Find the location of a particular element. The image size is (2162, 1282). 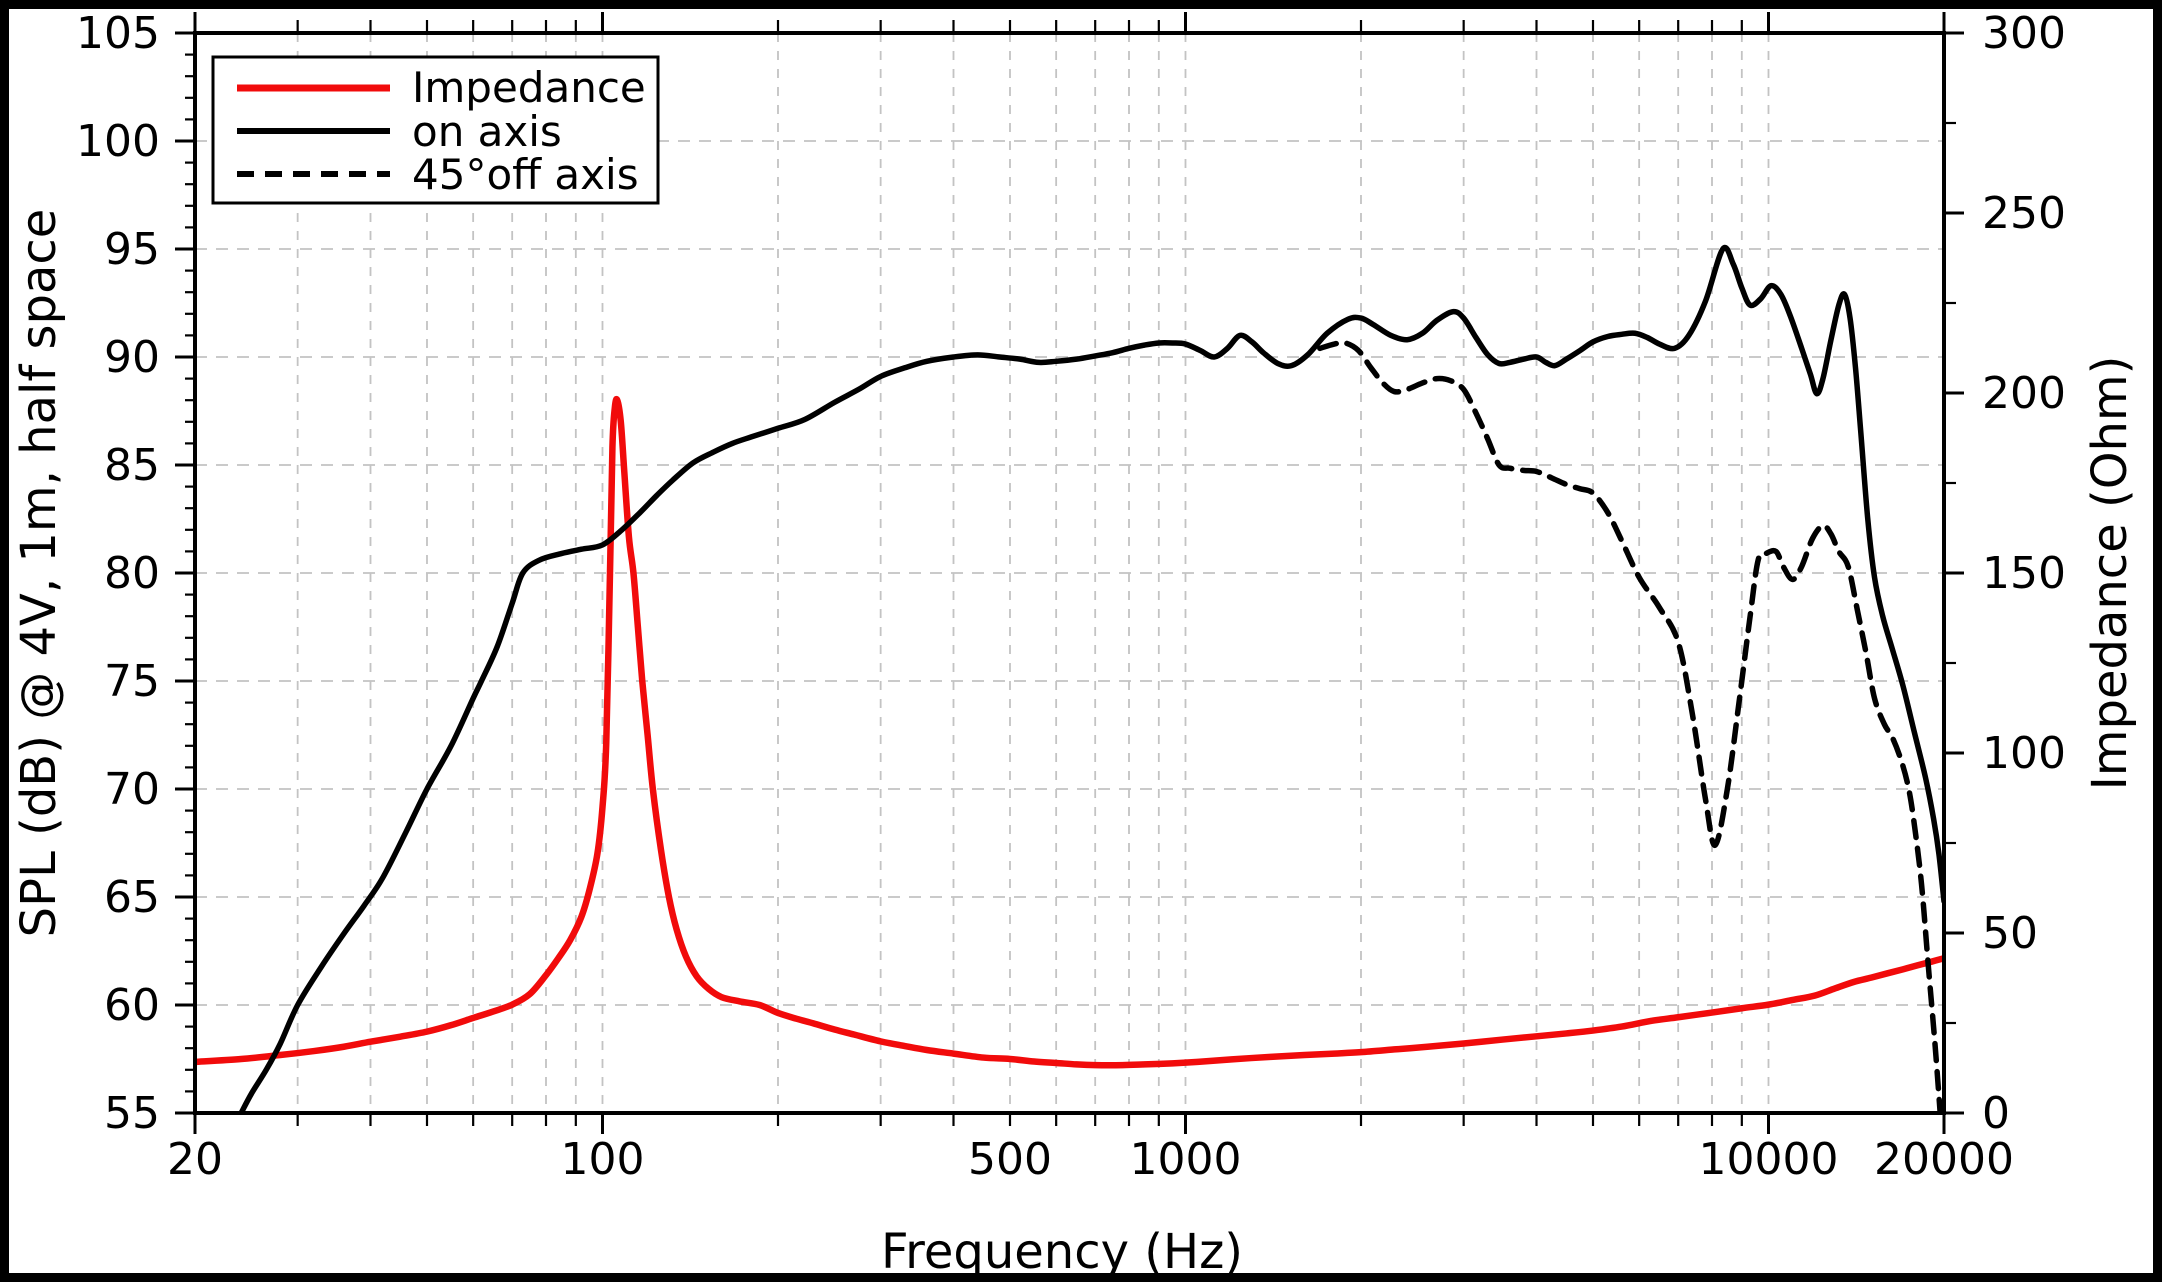

y-left-tick-label: 75 is located at coordinates (132, 681).